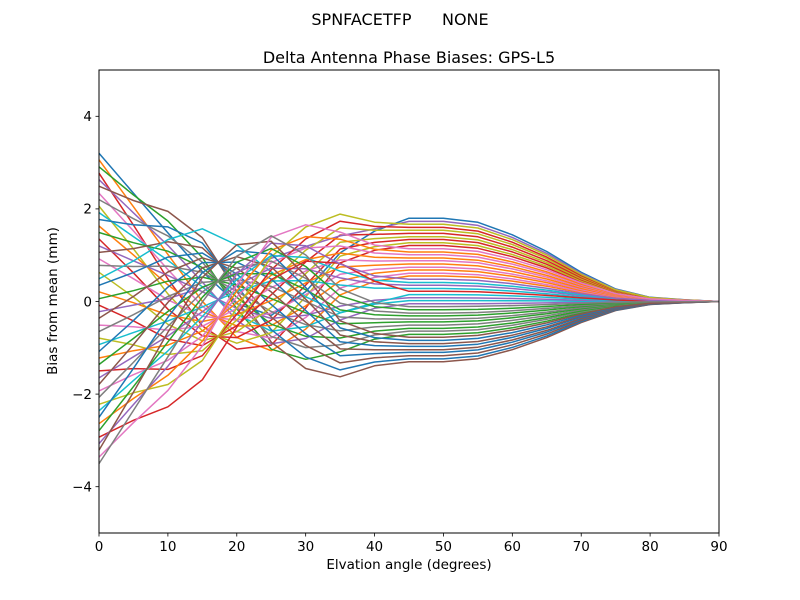 This screenshot has width=800, height=600. I want to click on x-tick-label: 10, so click(167, 547).